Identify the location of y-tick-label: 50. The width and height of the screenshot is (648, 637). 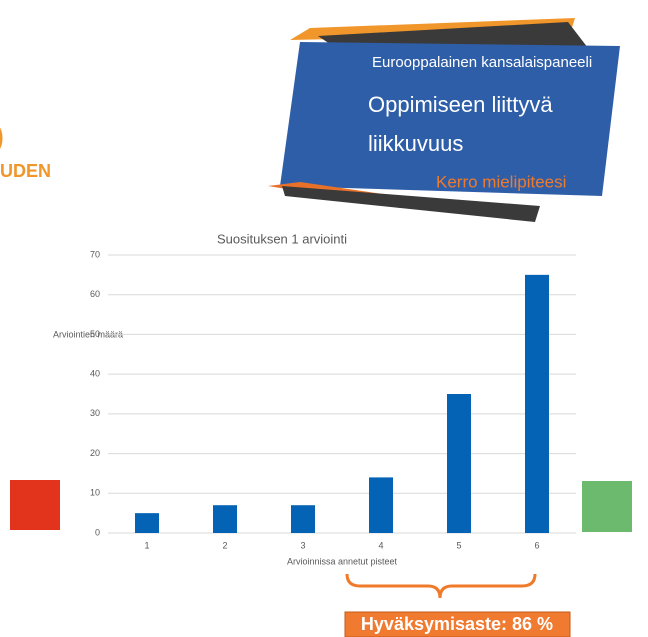
(95, 334).